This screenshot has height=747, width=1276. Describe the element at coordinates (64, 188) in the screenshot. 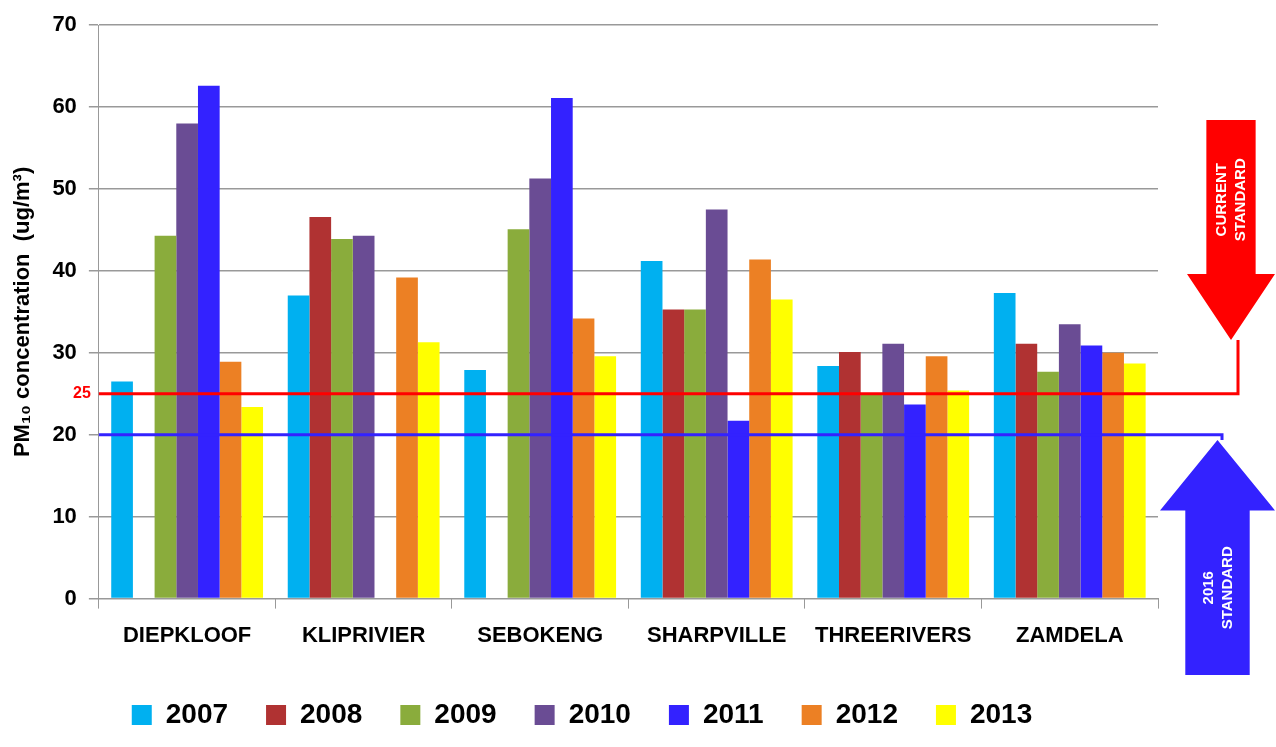

I see `y-tick-label: 50` at that location.